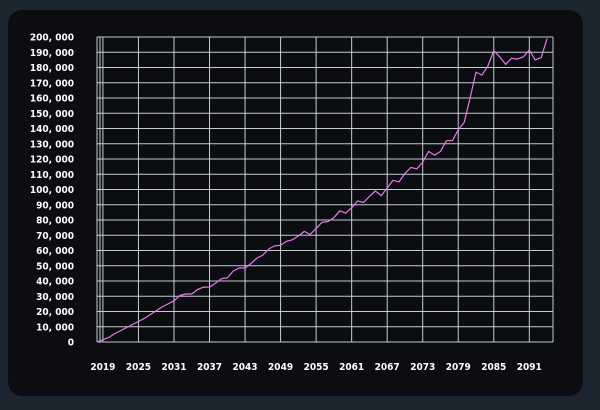 This screenshot has width=600, height=410. What do you see at coordinates (55, 236) in the screenshot?
I see `y-tick-label: 70, 000` at bounding box center [55, 236].